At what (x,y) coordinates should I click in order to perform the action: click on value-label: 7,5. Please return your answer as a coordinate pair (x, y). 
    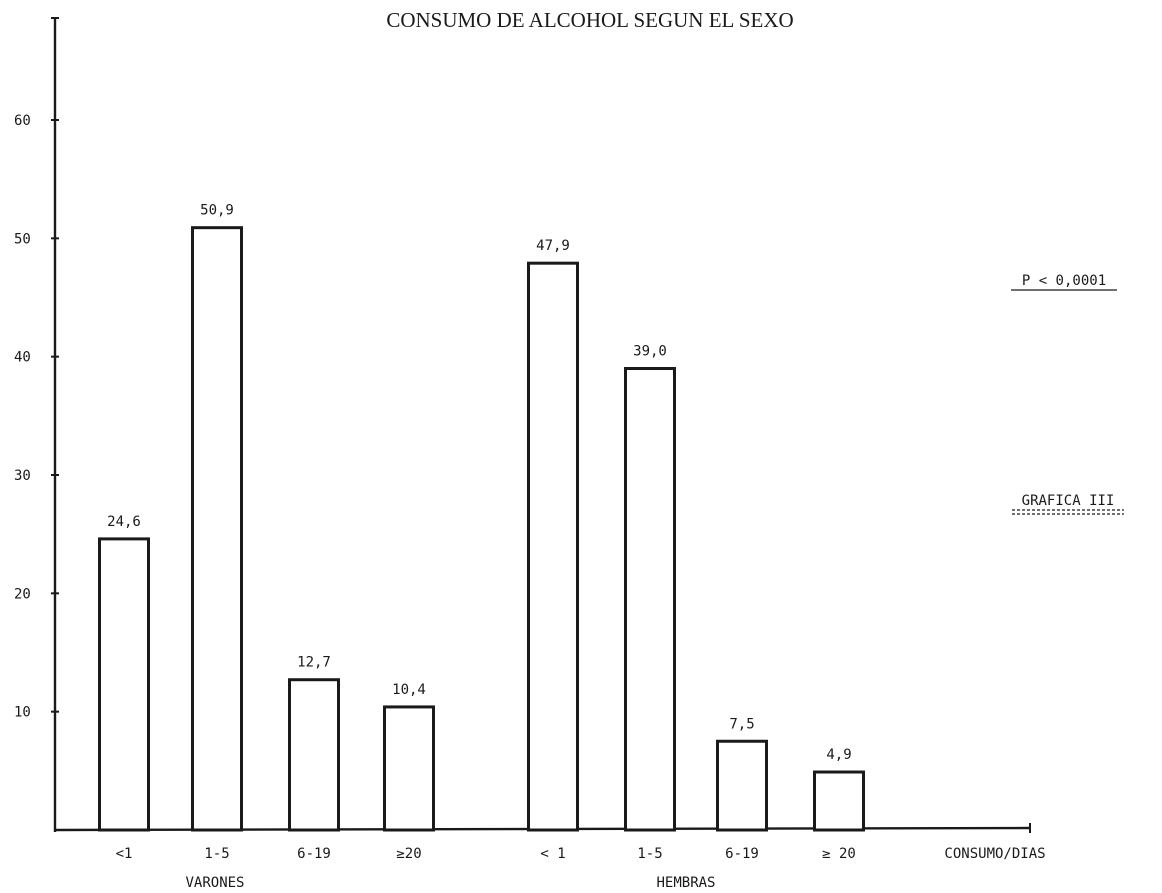
    Looking at the image, I should click on (741, 724).